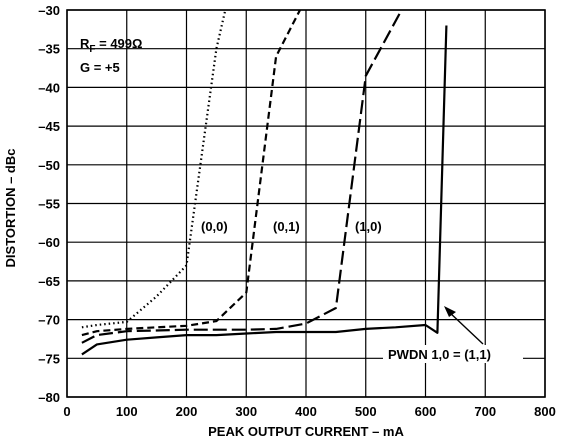 This screenshot has width=562, height=441. Describe the element at coordinates (49, 320) in the screenshot. I see `y-tick-label: –70` at that location.